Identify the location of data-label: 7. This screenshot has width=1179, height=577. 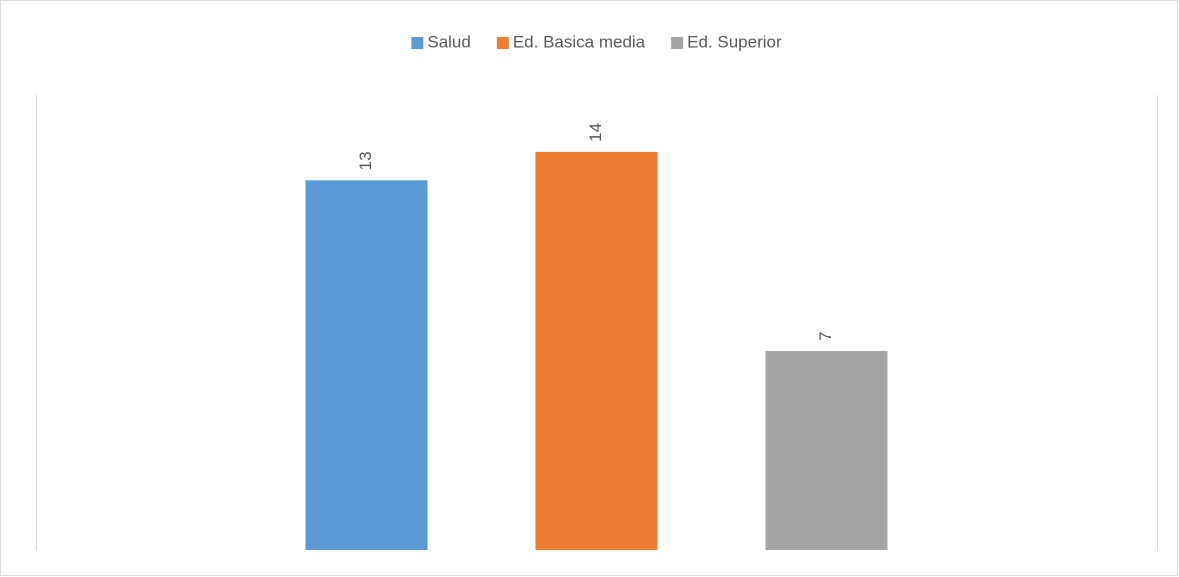
(825, 335).